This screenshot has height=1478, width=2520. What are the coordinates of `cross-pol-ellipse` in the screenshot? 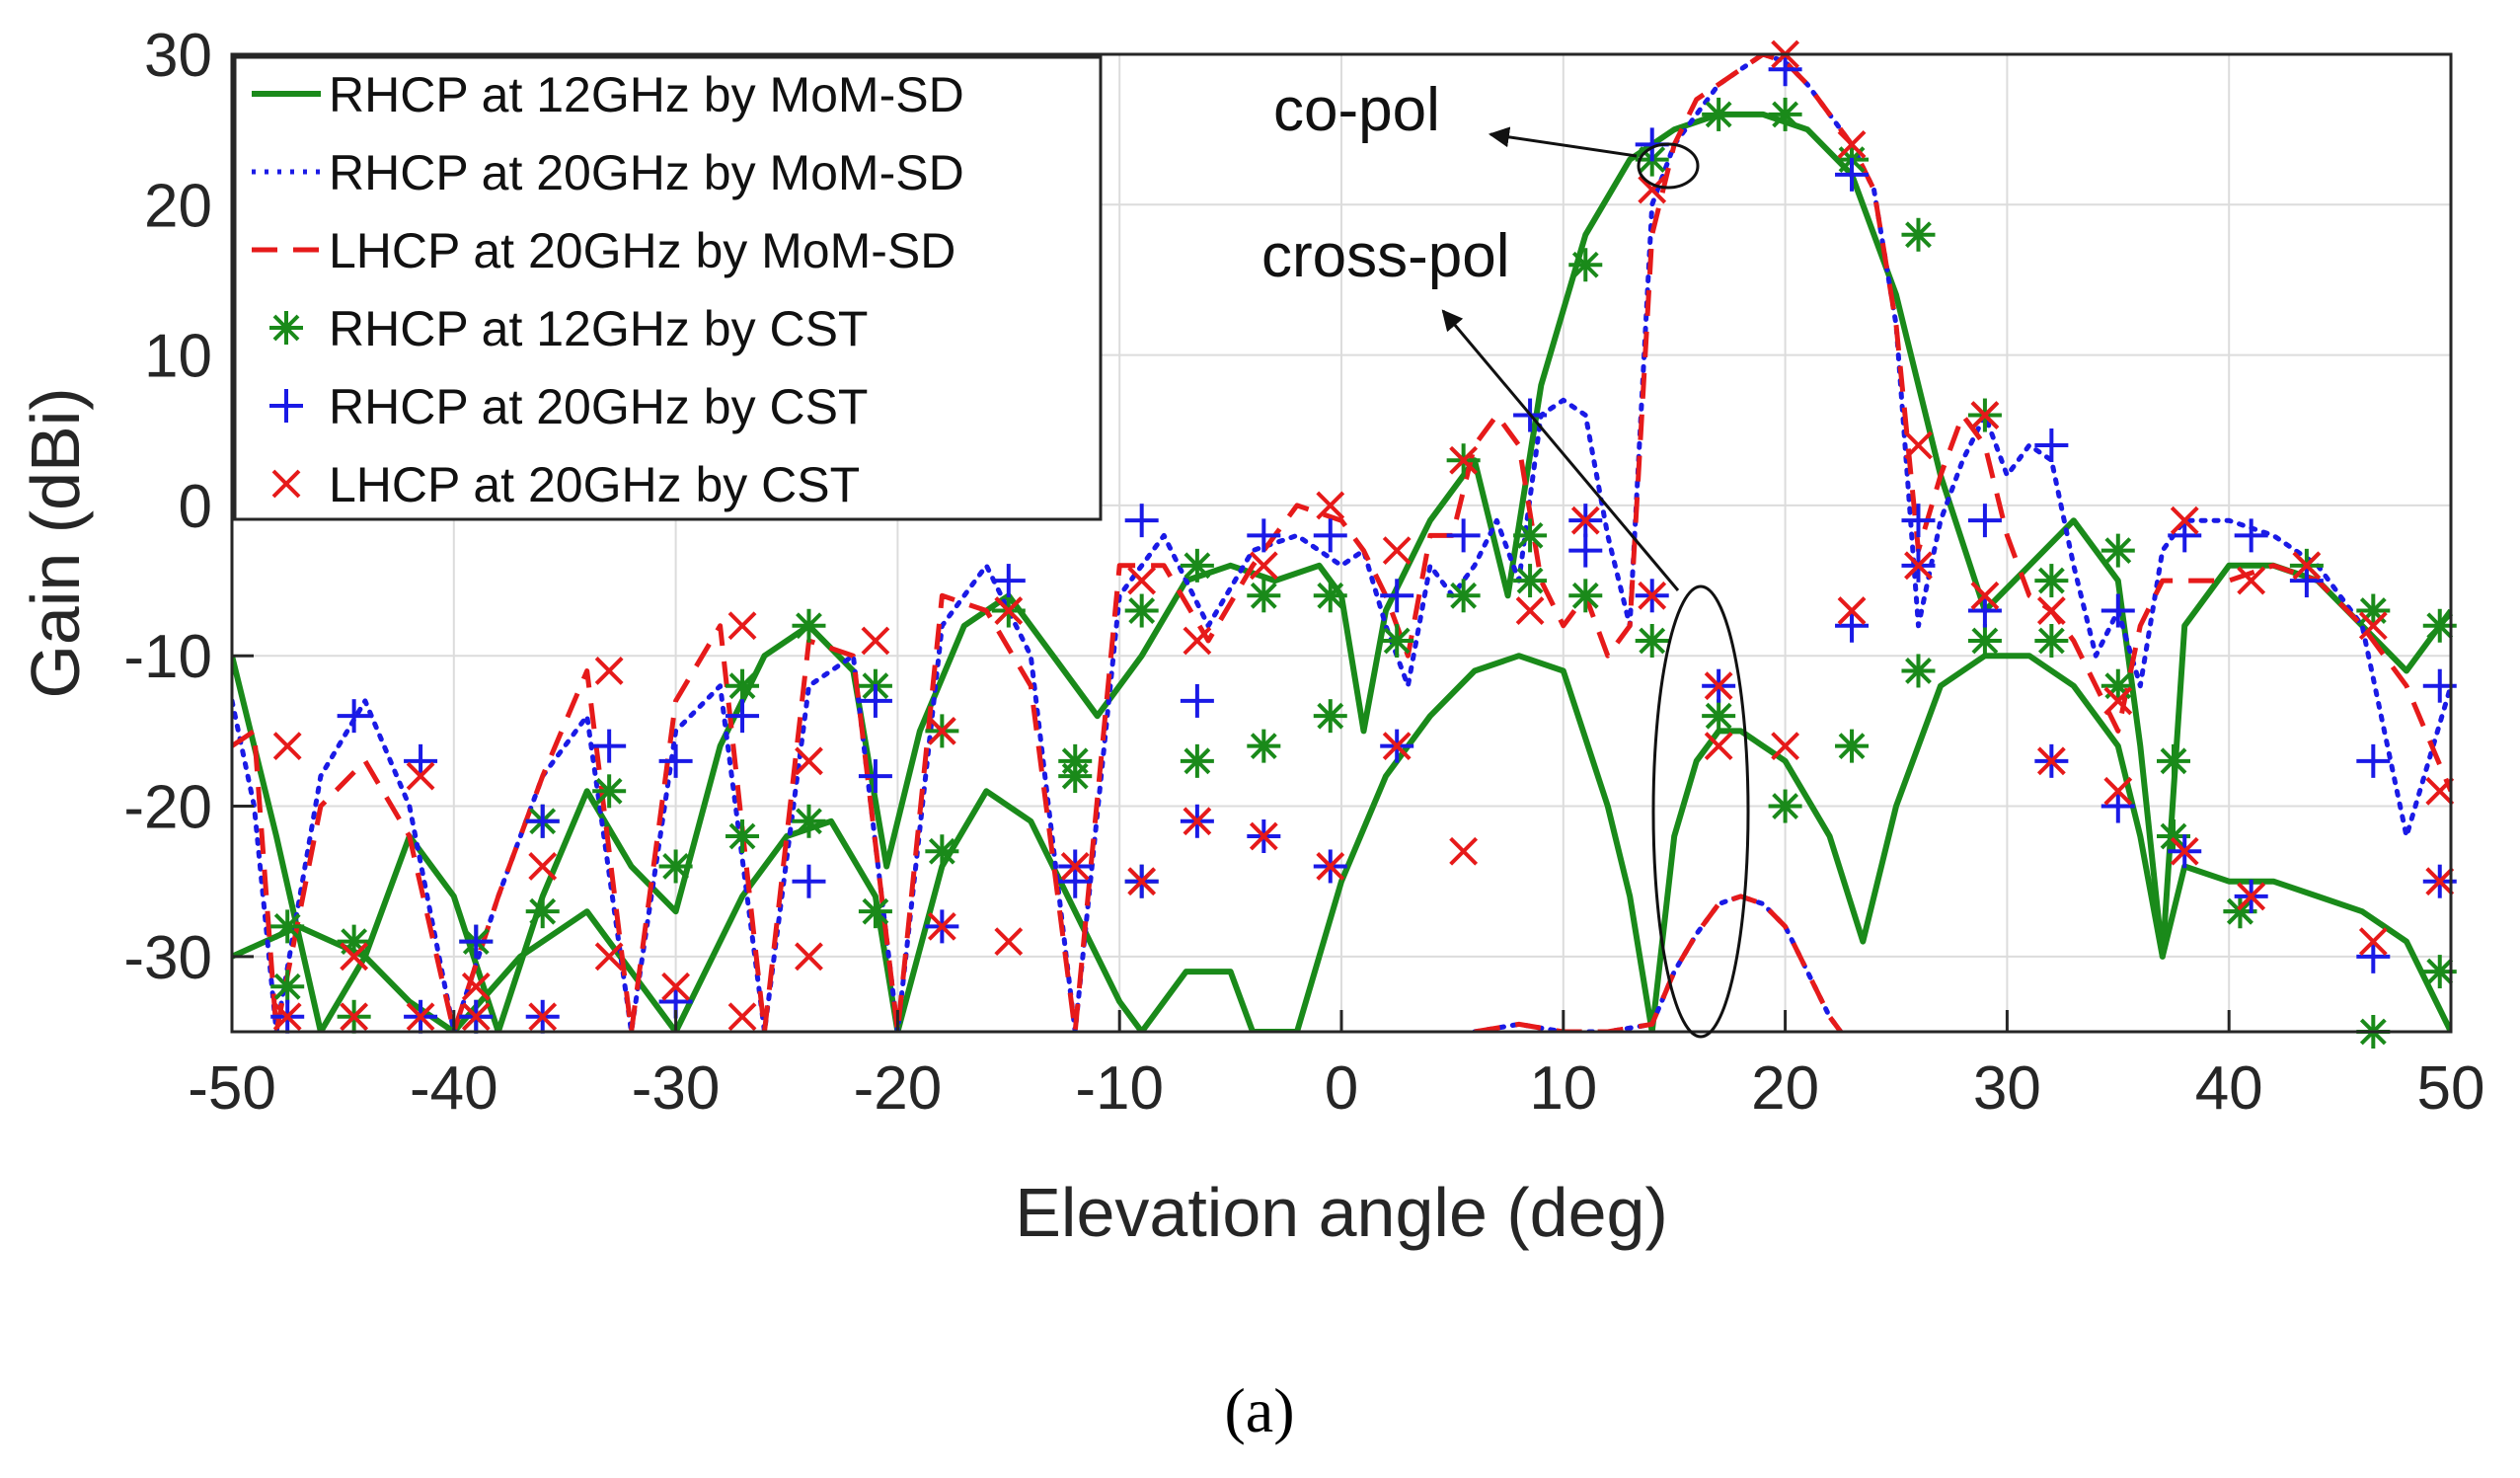 It's located at (1700, 811).